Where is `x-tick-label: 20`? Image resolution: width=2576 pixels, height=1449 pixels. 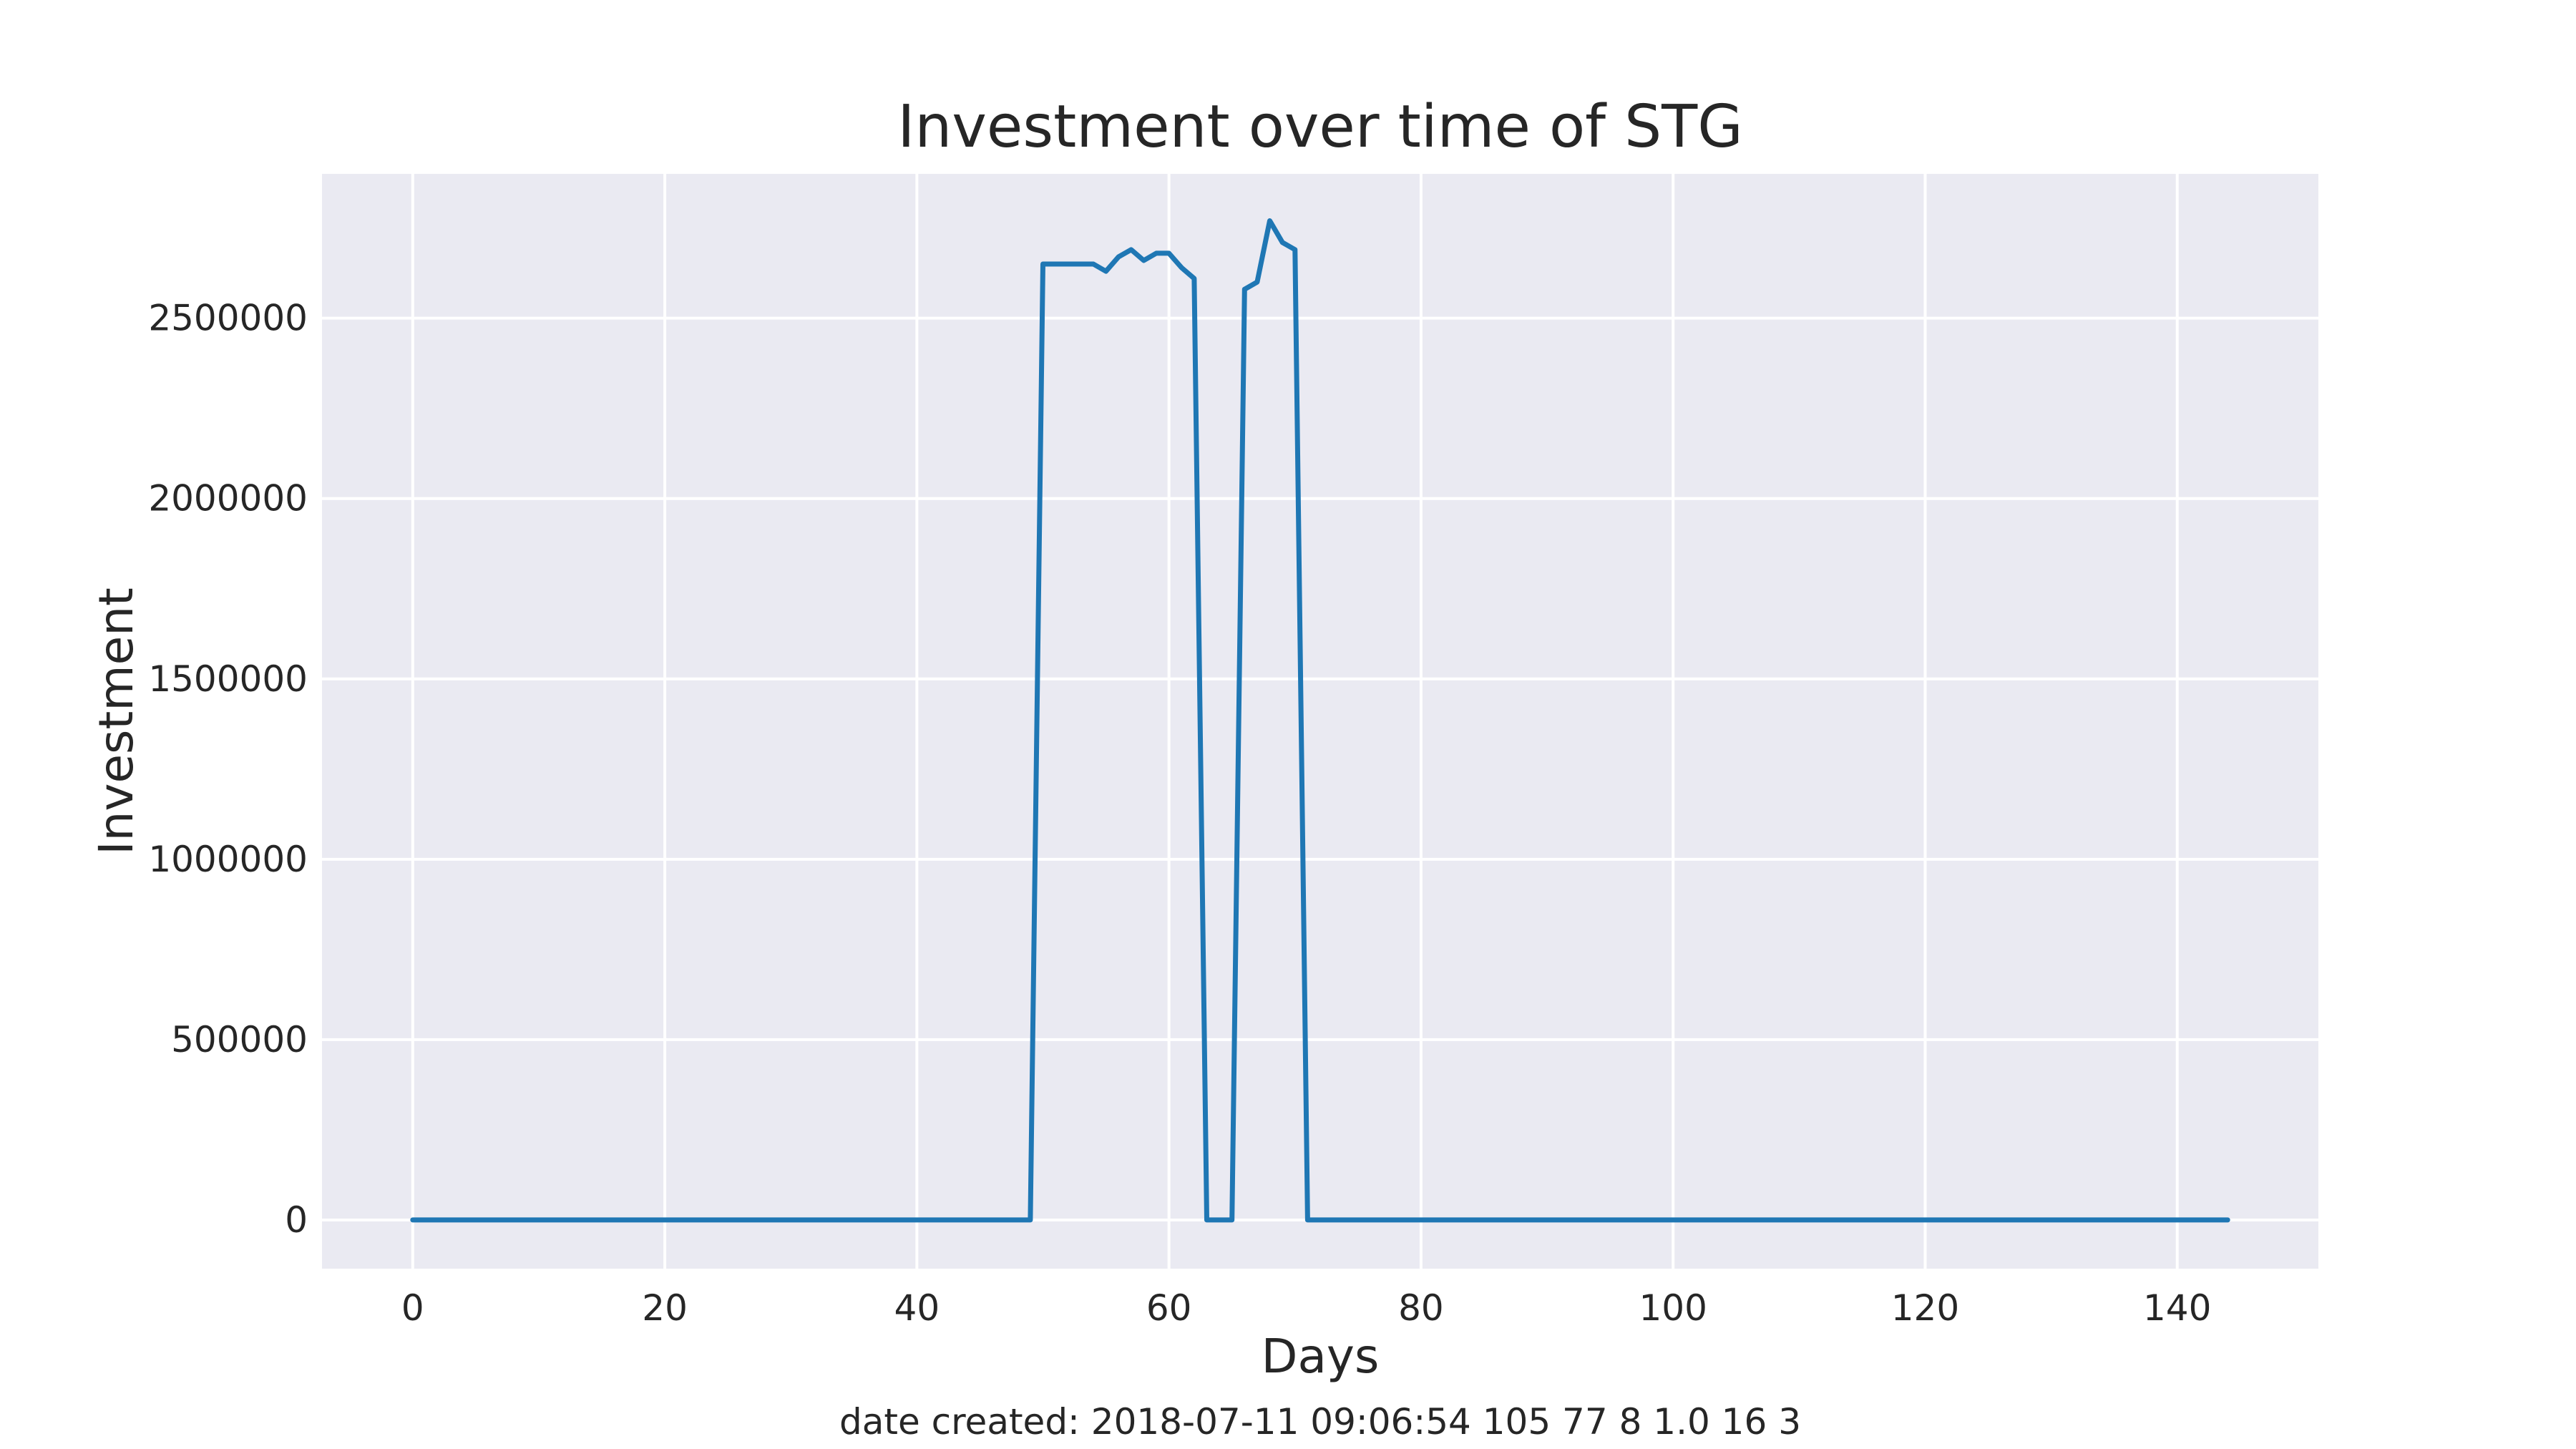
x-tick-label: 20 is located at coordinates (665, 1308).